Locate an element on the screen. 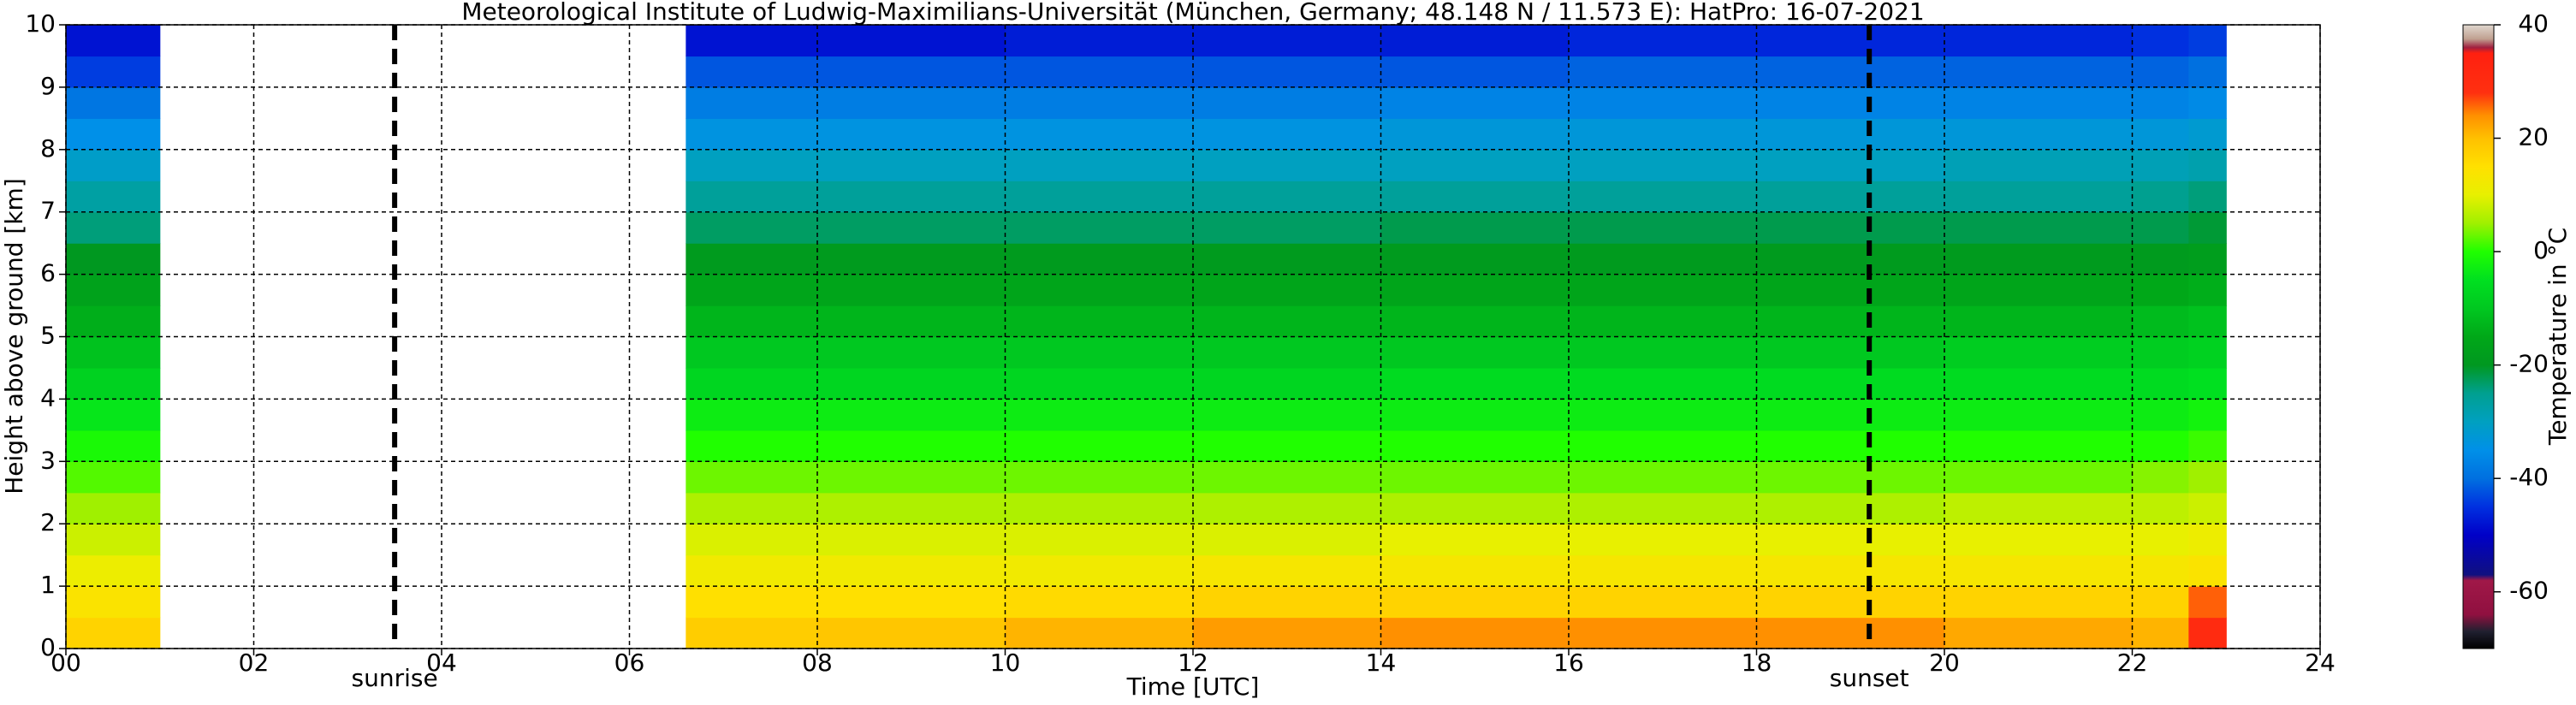  y-tick-label: 2 is located at coordinates (48, 522).